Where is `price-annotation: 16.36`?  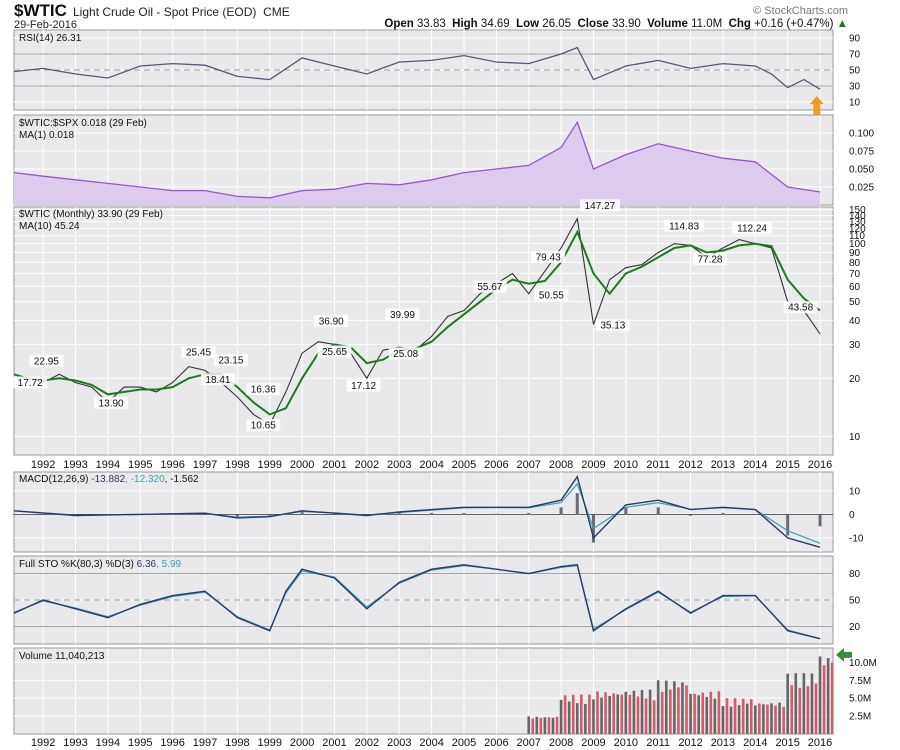 price-annotation: 16.36 is located at coordinates (263, 390).